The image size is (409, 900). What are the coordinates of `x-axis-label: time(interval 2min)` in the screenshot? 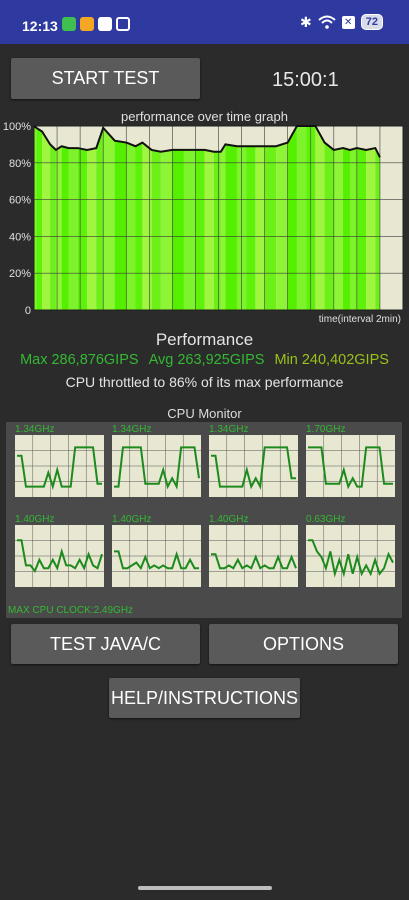 It's located at (360, 319).